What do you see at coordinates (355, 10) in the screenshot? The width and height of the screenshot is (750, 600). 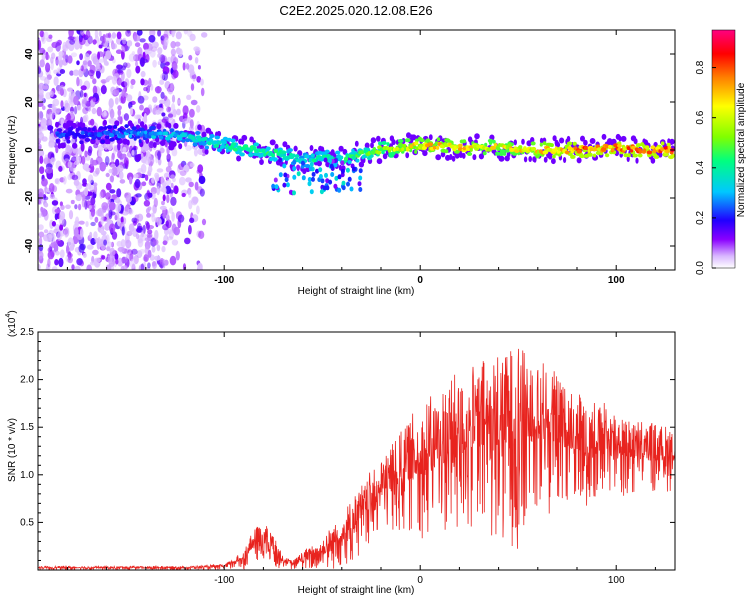 I see `figure-title: C2E2.2025.020.12.08.E26` at bounding box center [355, 10].